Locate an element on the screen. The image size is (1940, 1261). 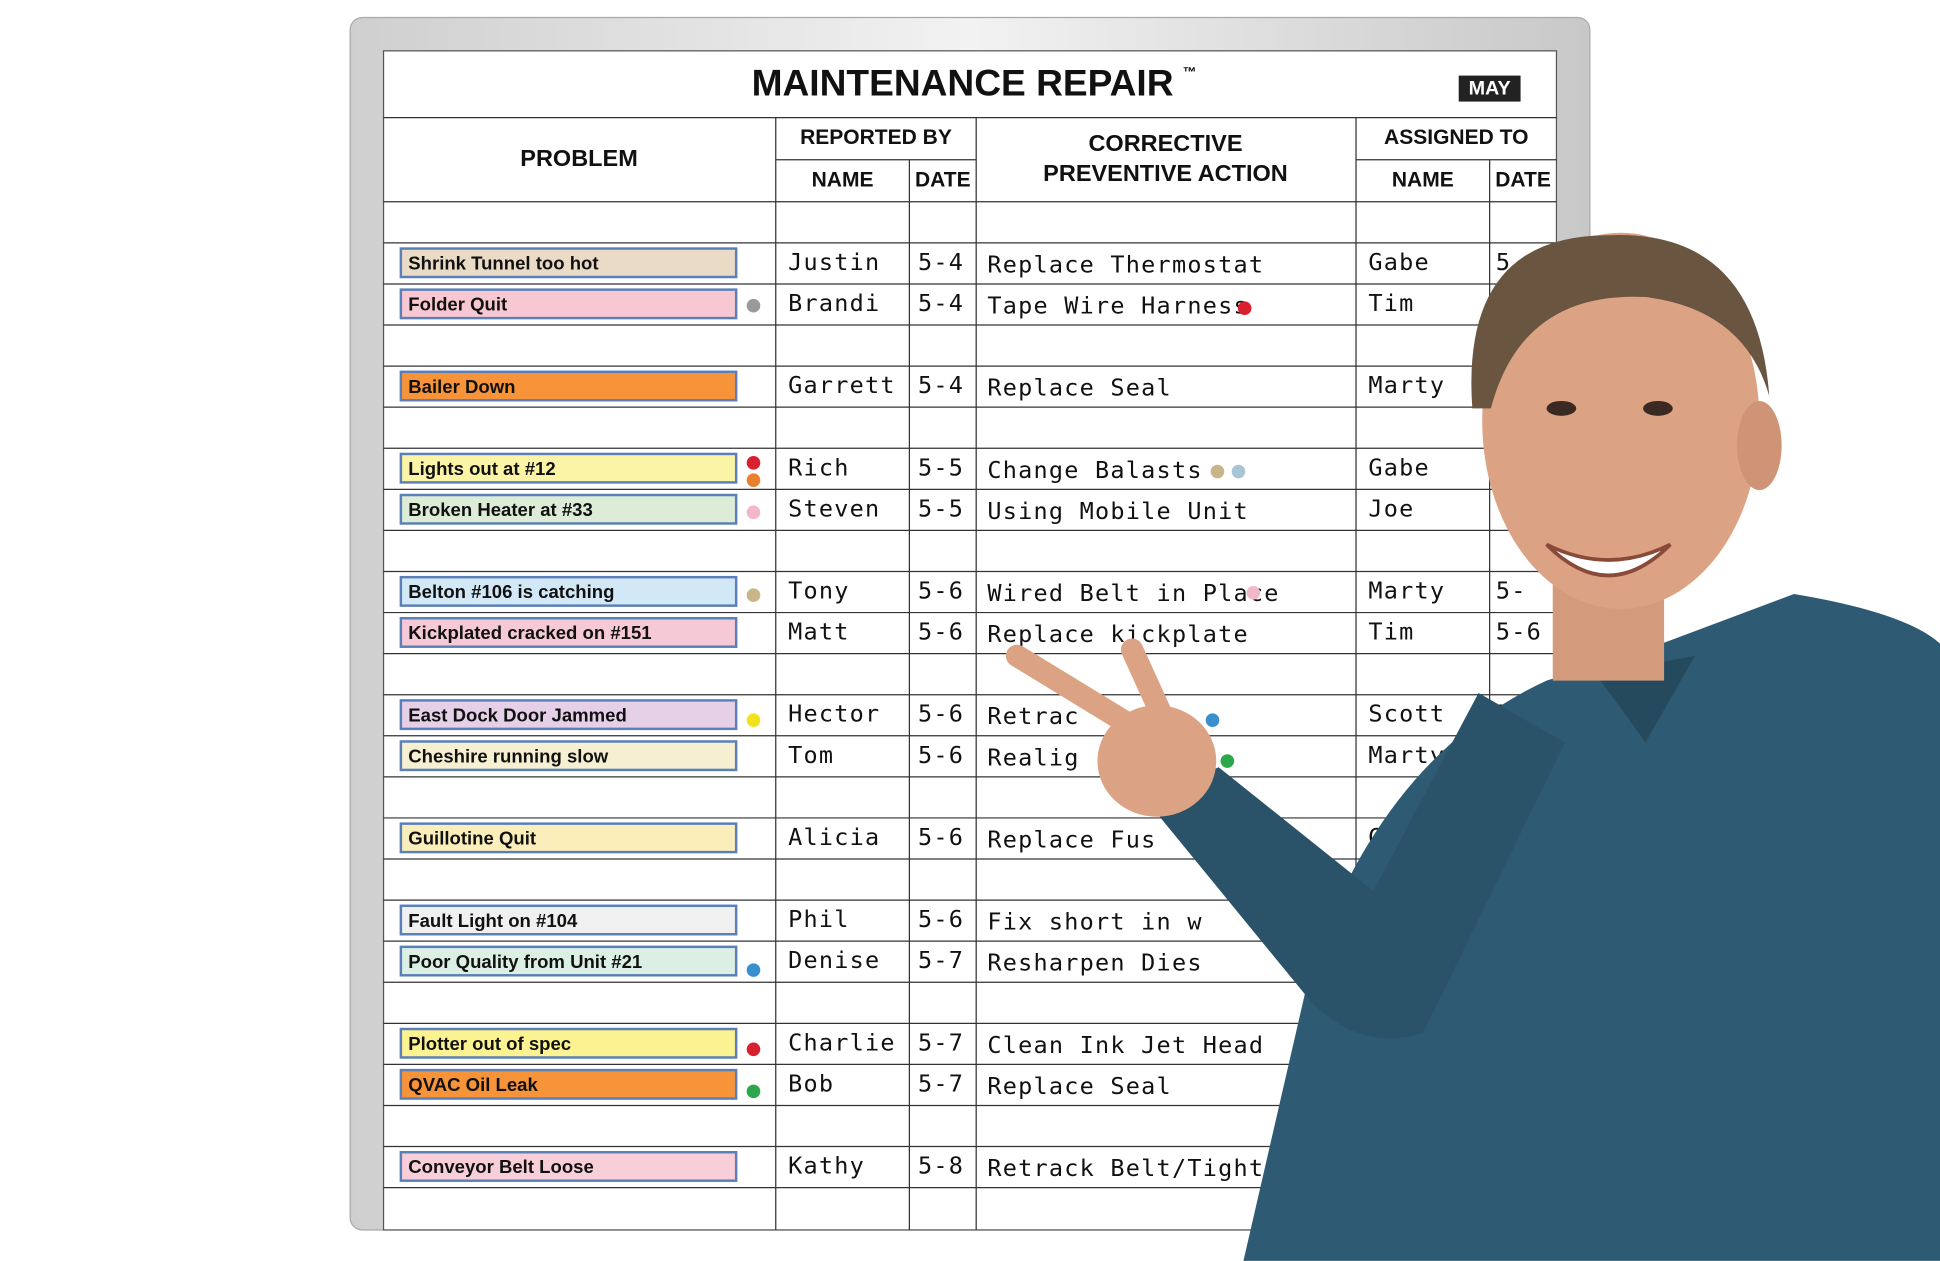
problem: Shrink Tunnel too hot is located at coordinates (503, 263).